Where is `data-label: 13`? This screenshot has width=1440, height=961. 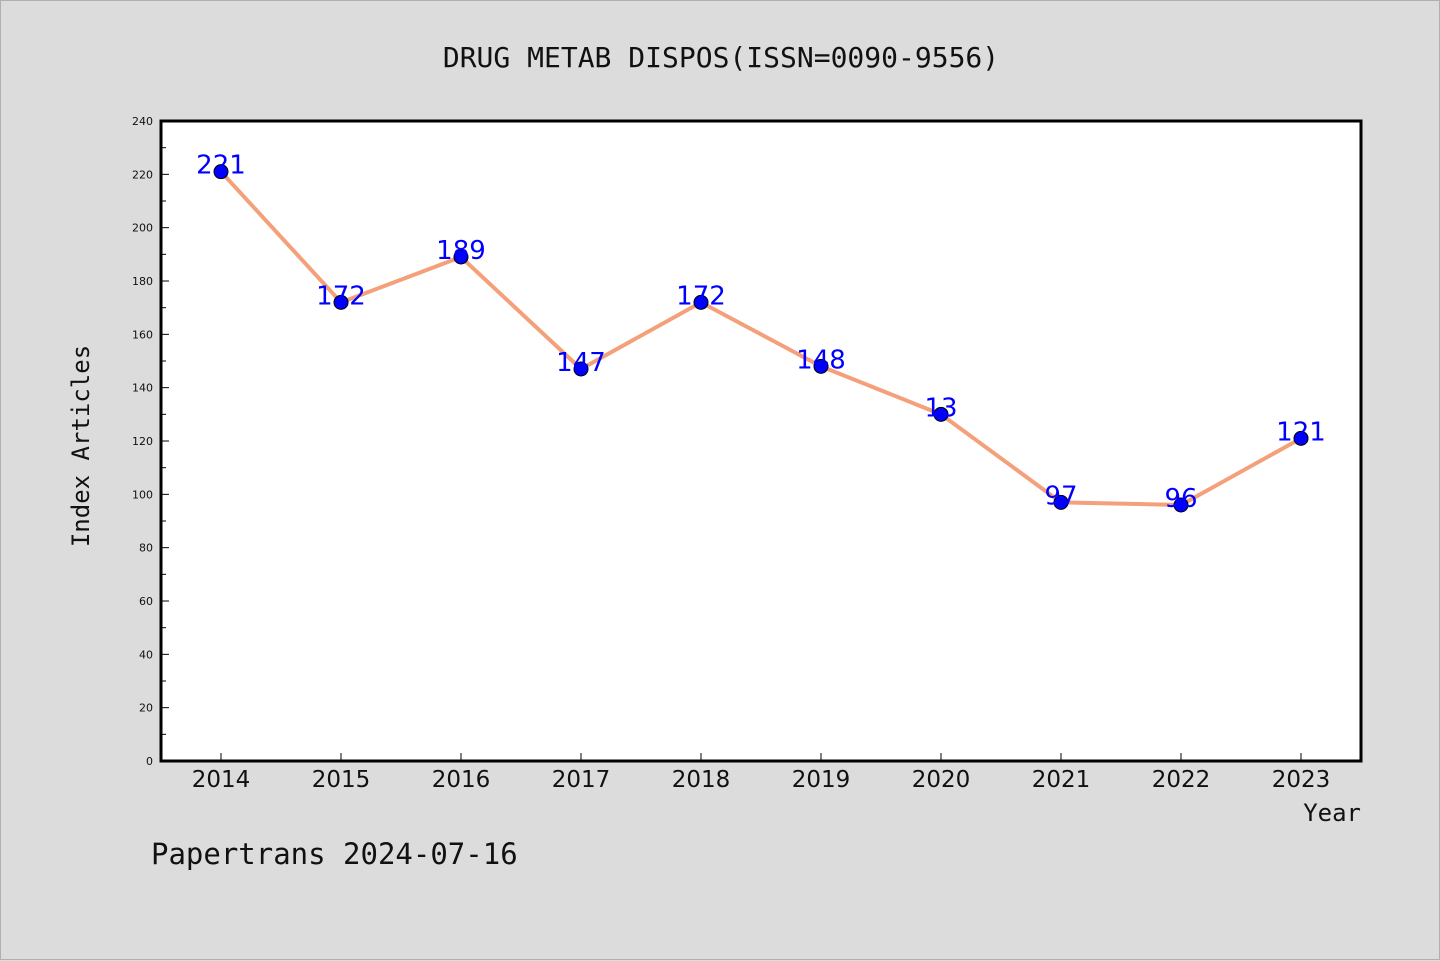 data-label: 13 is located at coordinates (940, 408).